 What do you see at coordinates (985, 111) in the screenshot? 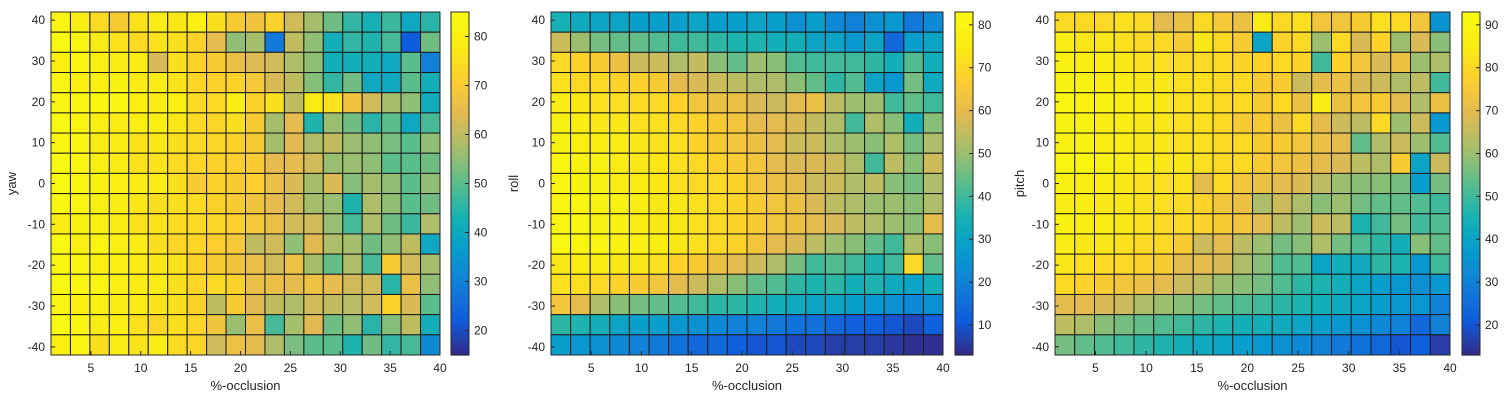
I see `colorbar-tick-label: 60` at bounding box center [985, 111].